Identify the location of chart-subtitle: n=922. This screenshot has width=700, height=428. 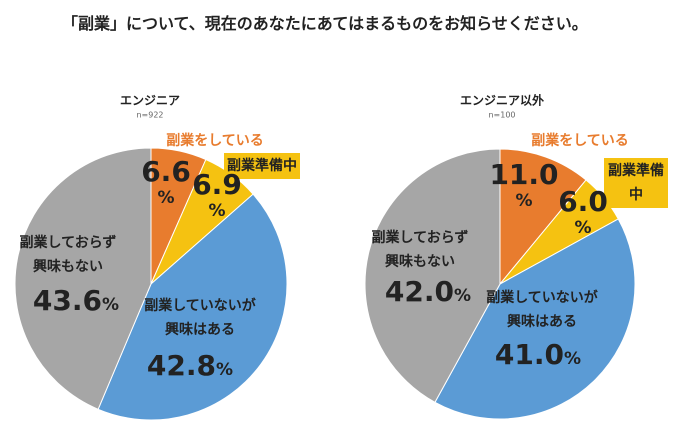
(150, 115).